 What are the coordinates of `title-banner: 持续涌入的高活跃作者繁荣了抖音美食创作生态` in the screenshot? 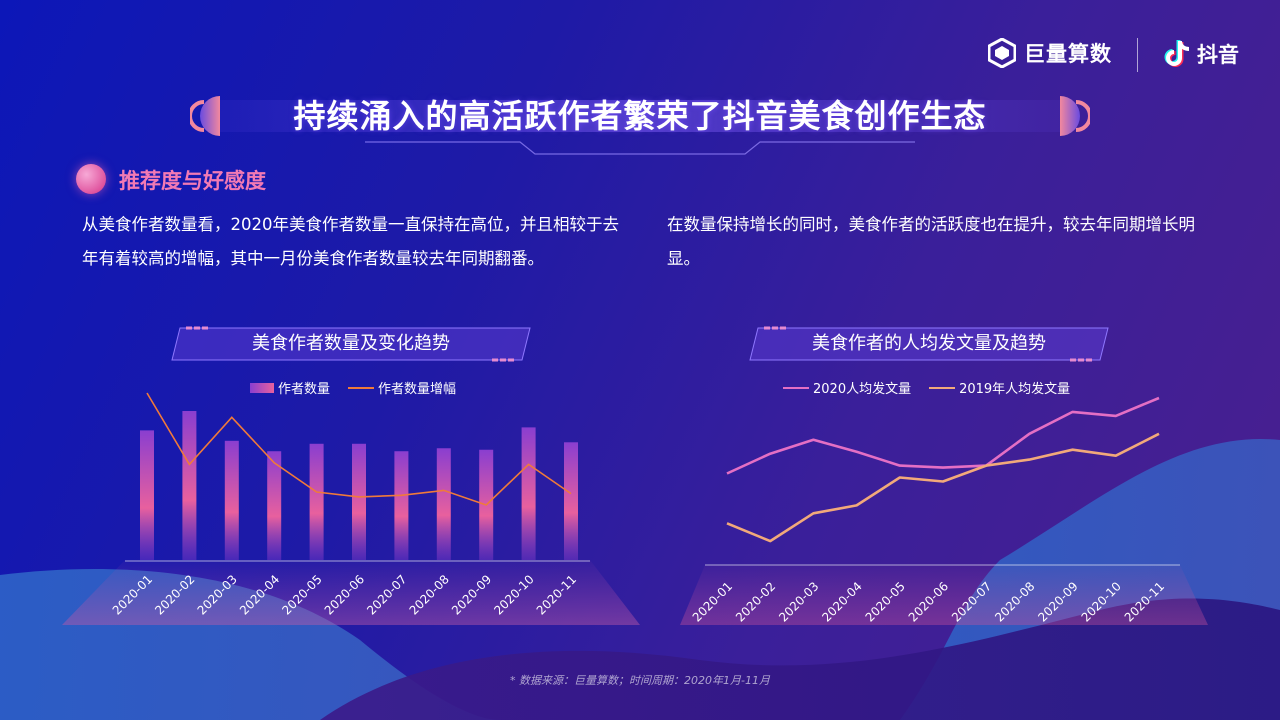 It's located at (640, 128).